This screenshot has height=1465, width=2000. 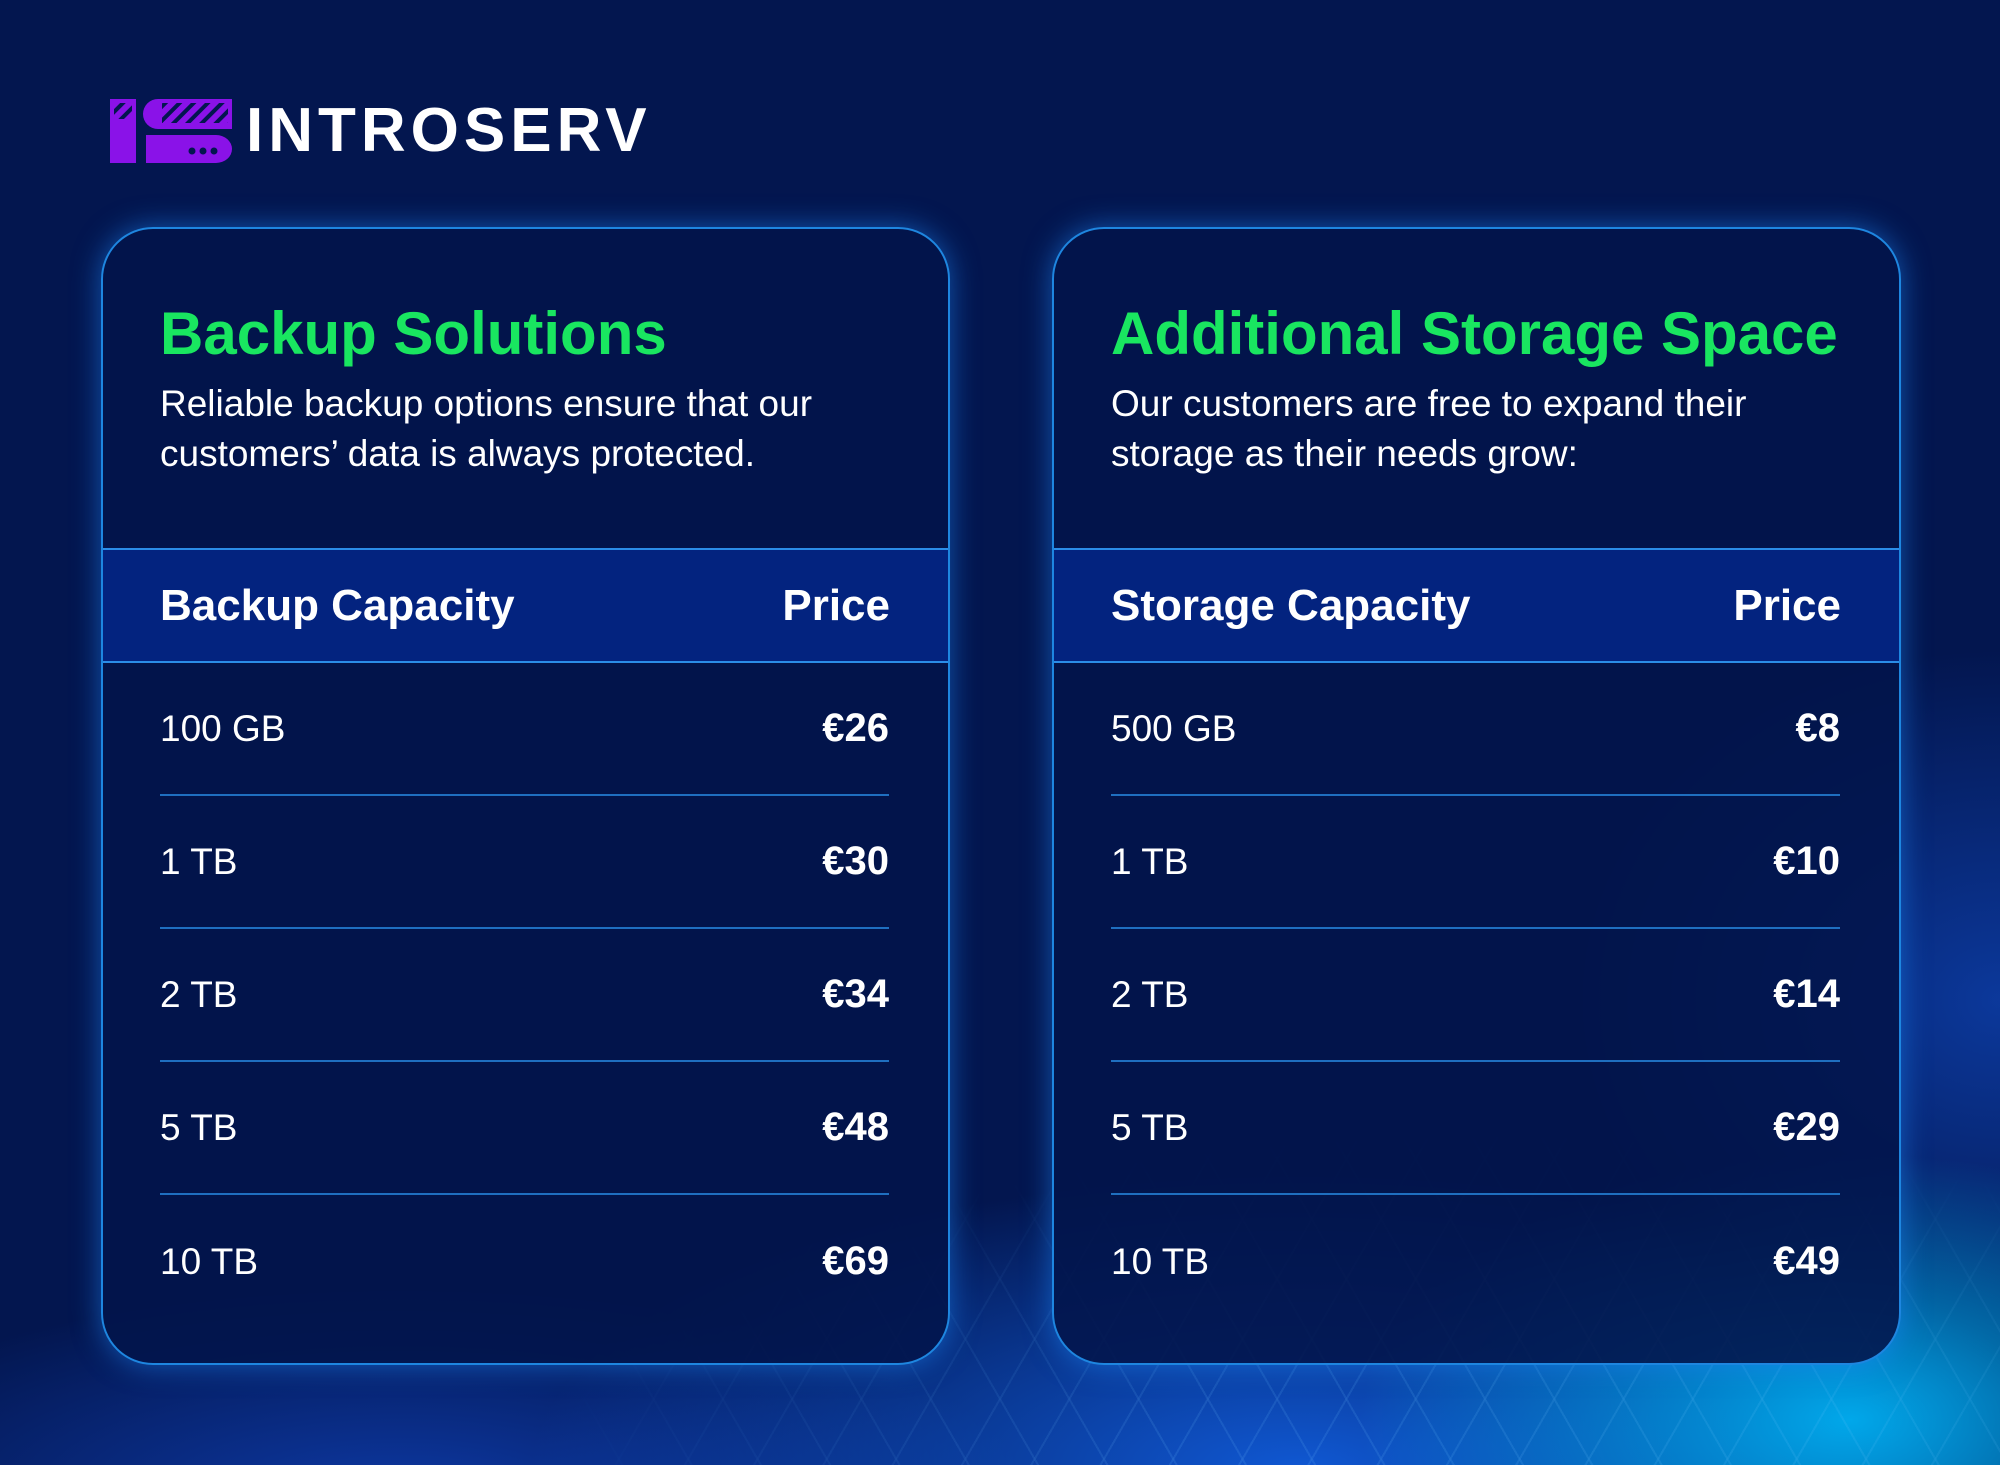 I want to click on price: €48, so click(x=855, y=1127).